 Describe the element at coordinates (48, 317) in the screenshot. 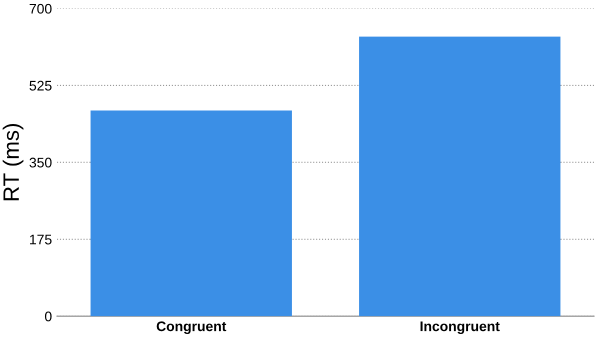

I see `y-tick-label: 0` at that location.